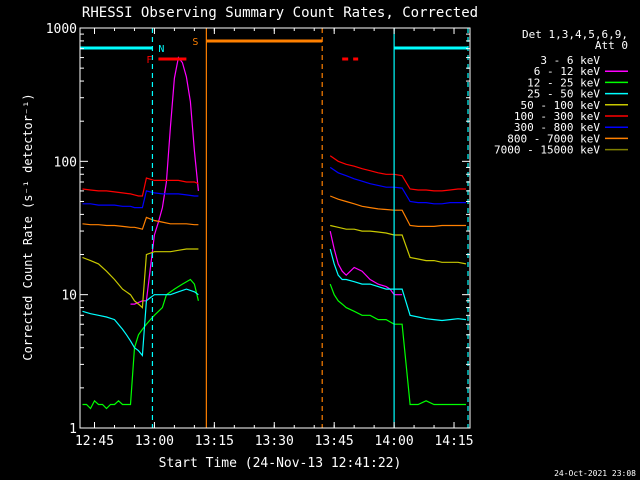  Describe the element at coordinates (274, 441) in the screenshot. I see `x-tick-label: 13:30` at that location.